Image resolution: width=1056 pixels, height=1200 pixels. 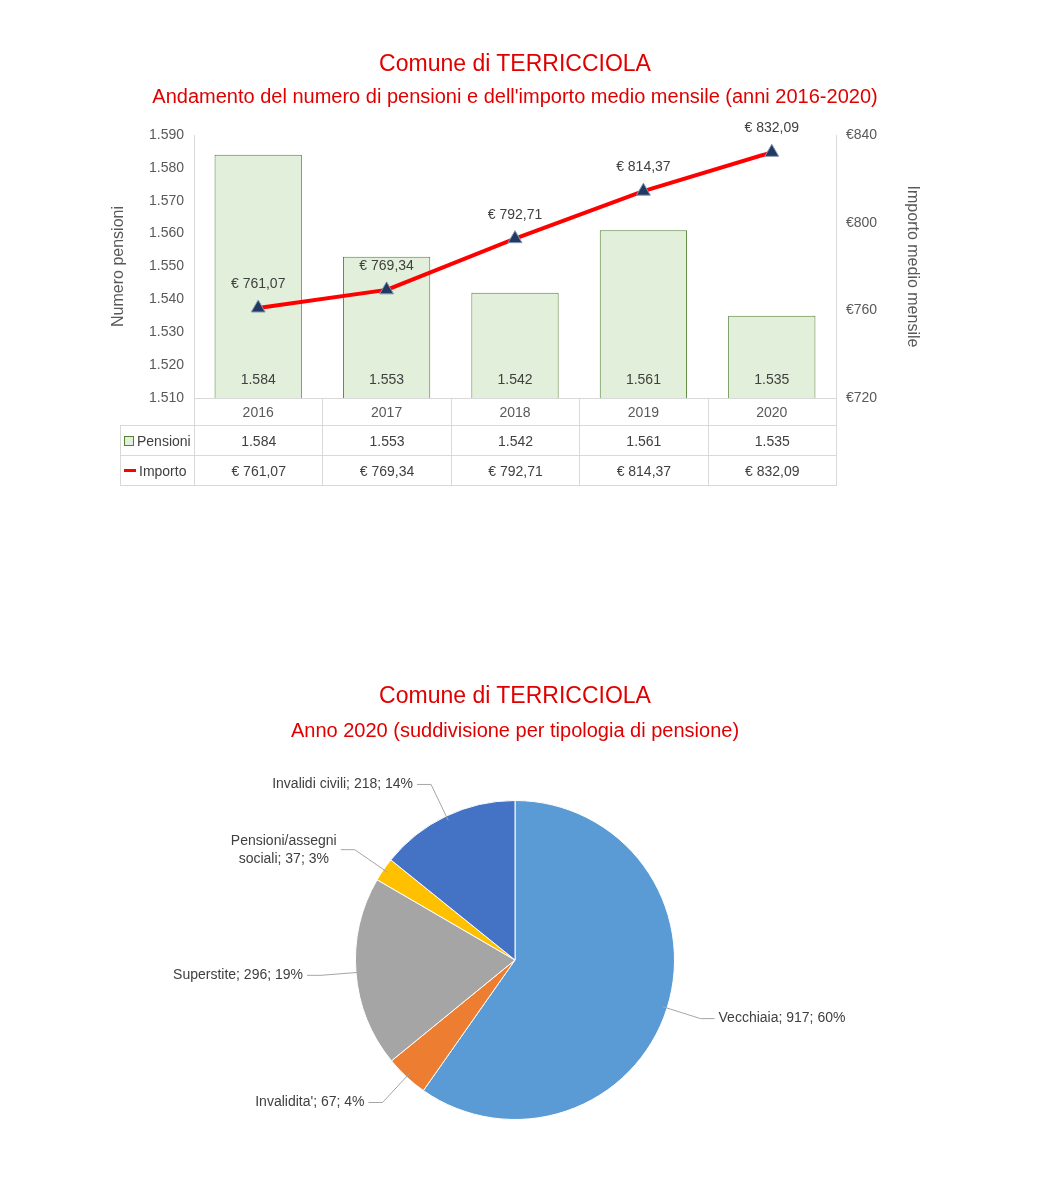 What do you see at coordinates (166, 331) in the screenshot?
I see `y-tick-label: 1.530` at bounding box center [166, 331].